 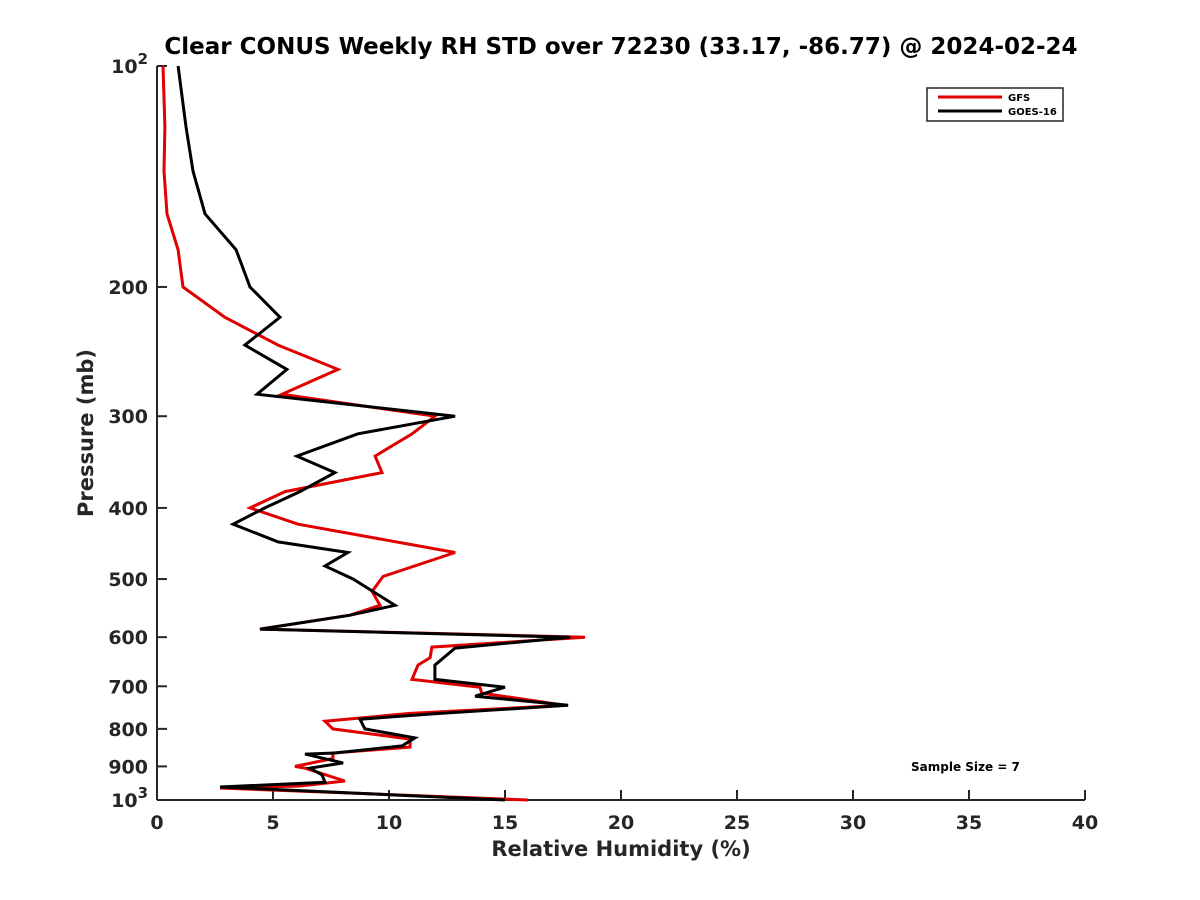 What do you see at coordinates (389, 823) in the screenshot?
I see `x-tick-label: 10` at bounding box center [389, 823].